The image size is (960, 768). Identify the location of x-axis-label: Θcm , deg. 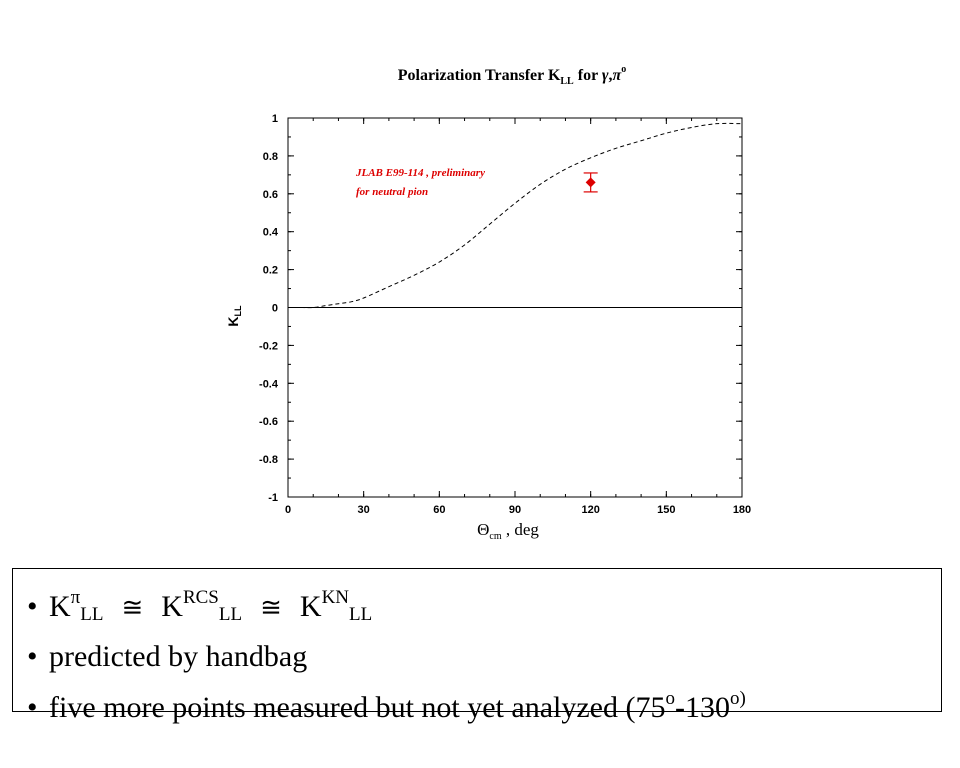
(508, 531).